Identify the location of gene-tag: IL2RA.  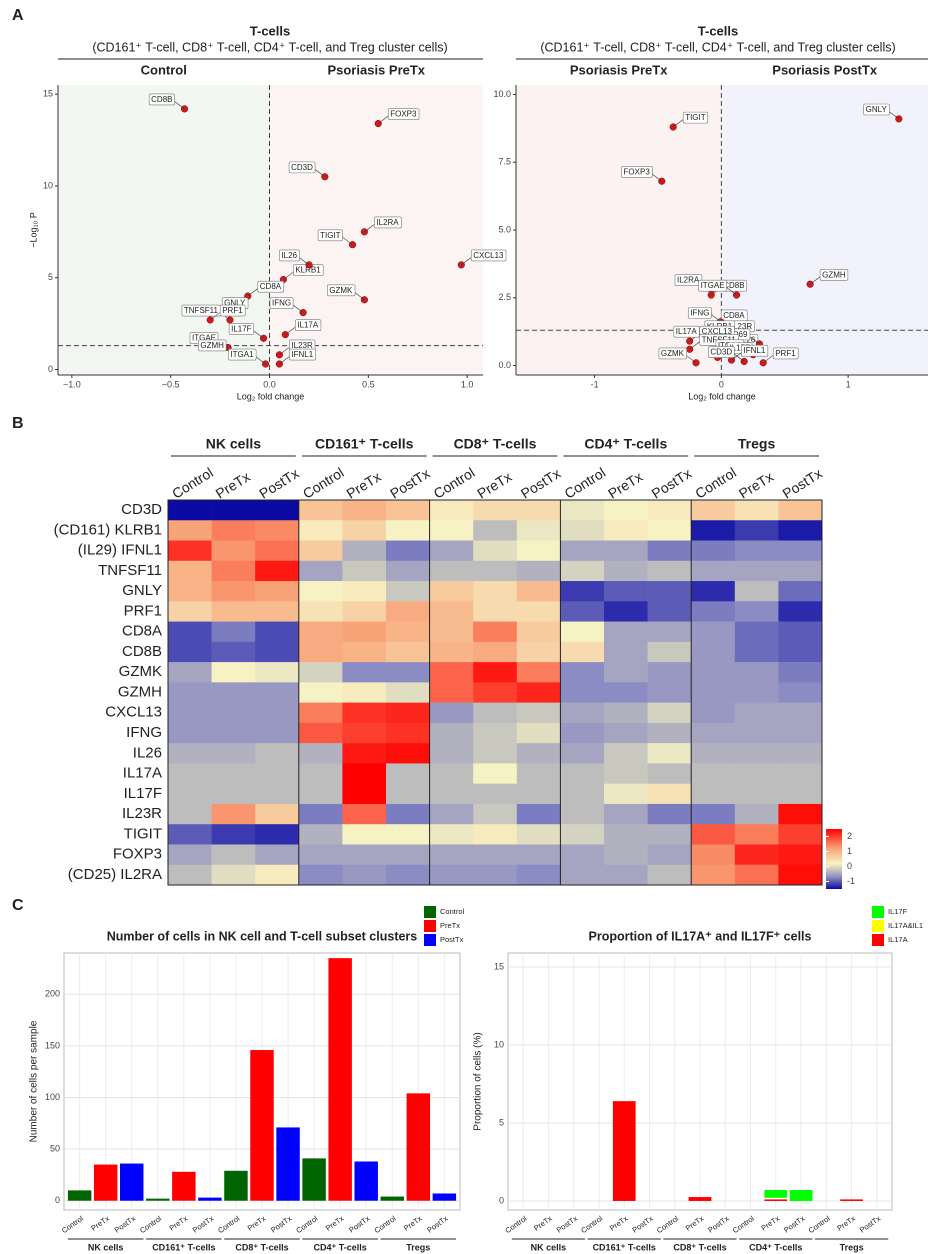
(388, 222).